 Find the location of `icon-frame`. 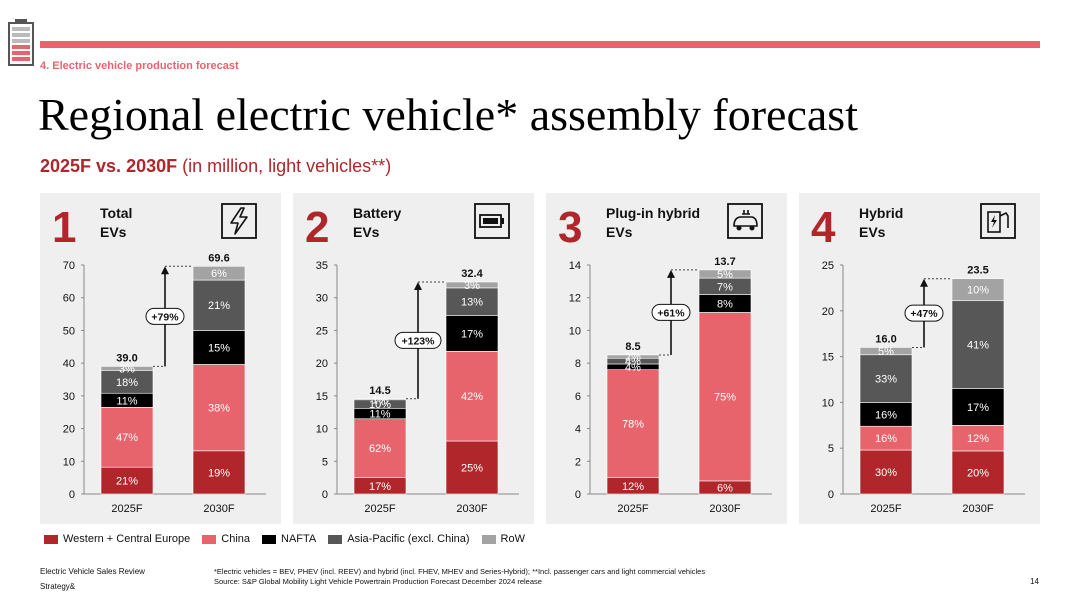

icon-frame is located at coordinates (745, 221).